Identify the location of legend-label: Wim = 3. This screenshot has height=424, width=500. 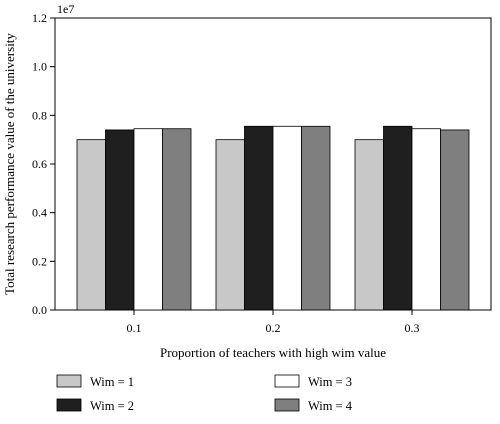
(330, 382).